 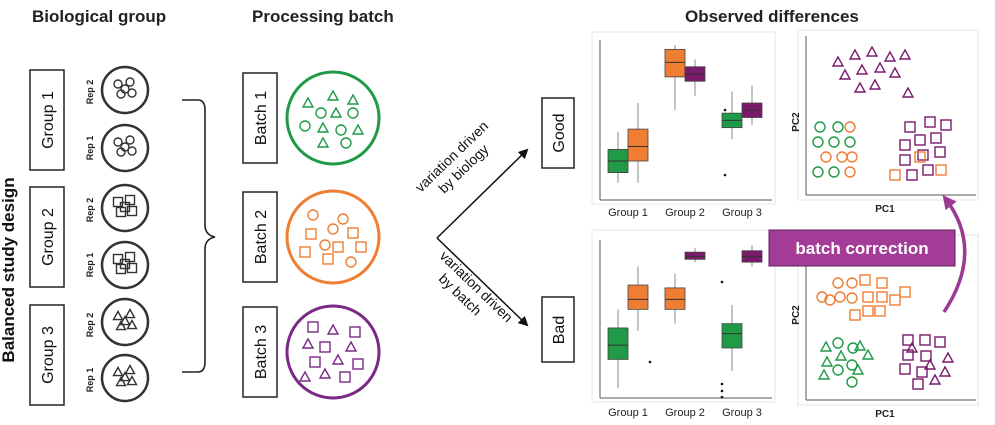 What do you see at coordinates (90, 380) in the screenshot?
I see `rep-label-g3-r1: Rep 1` at bounding box center [90, 380].